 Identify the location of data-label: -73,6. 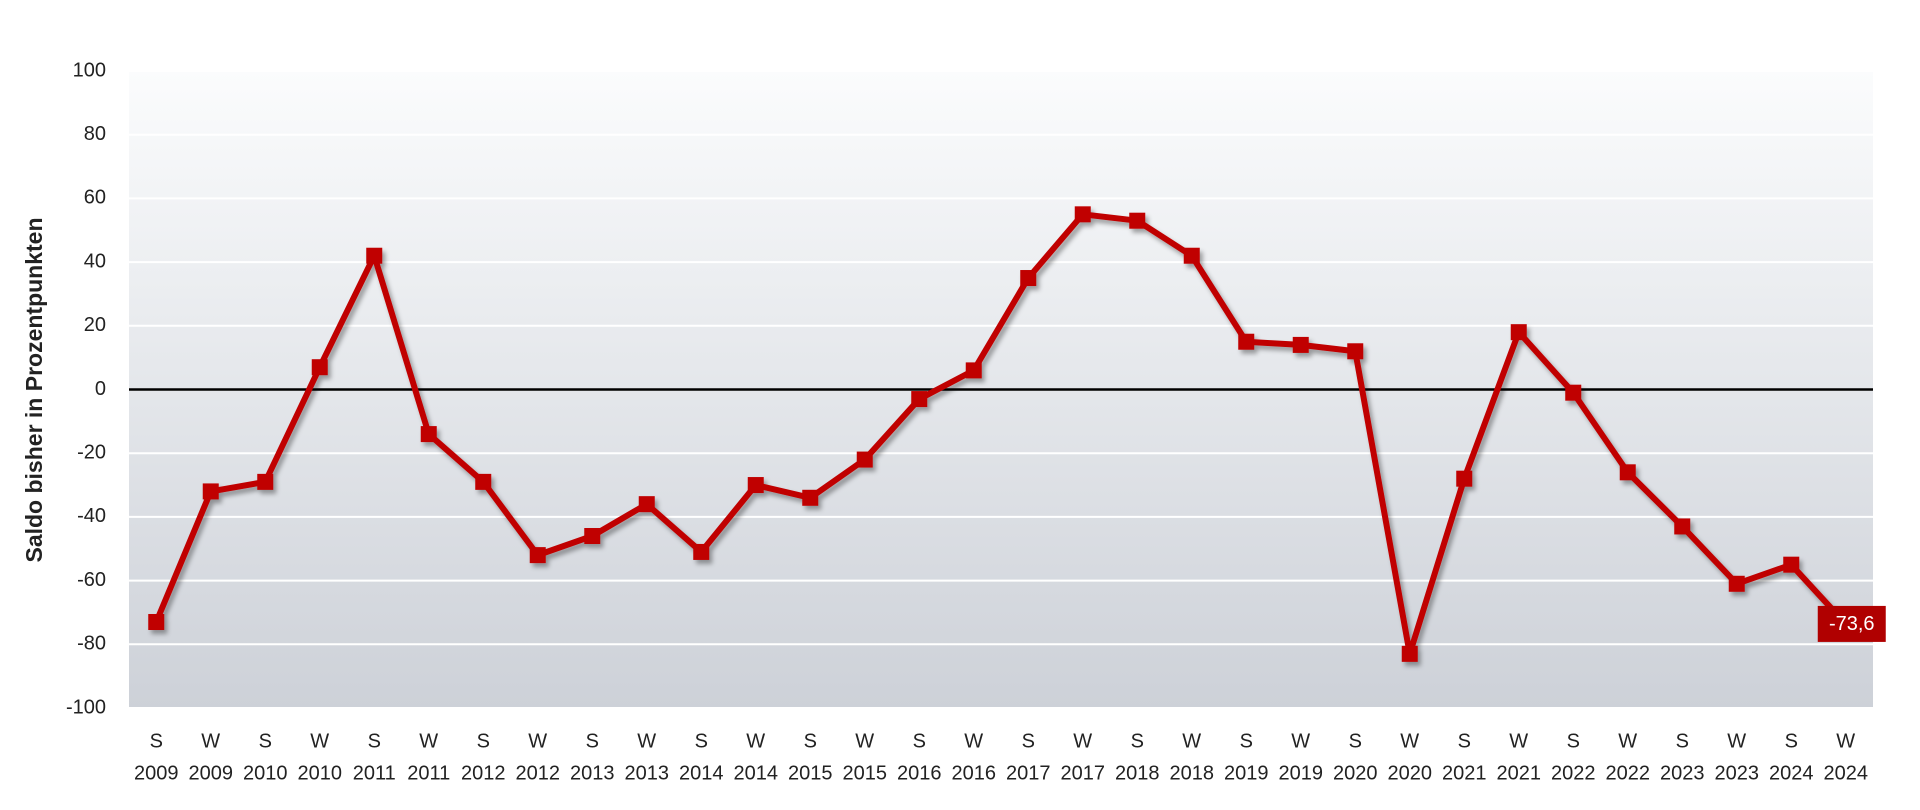
(1852, 624).